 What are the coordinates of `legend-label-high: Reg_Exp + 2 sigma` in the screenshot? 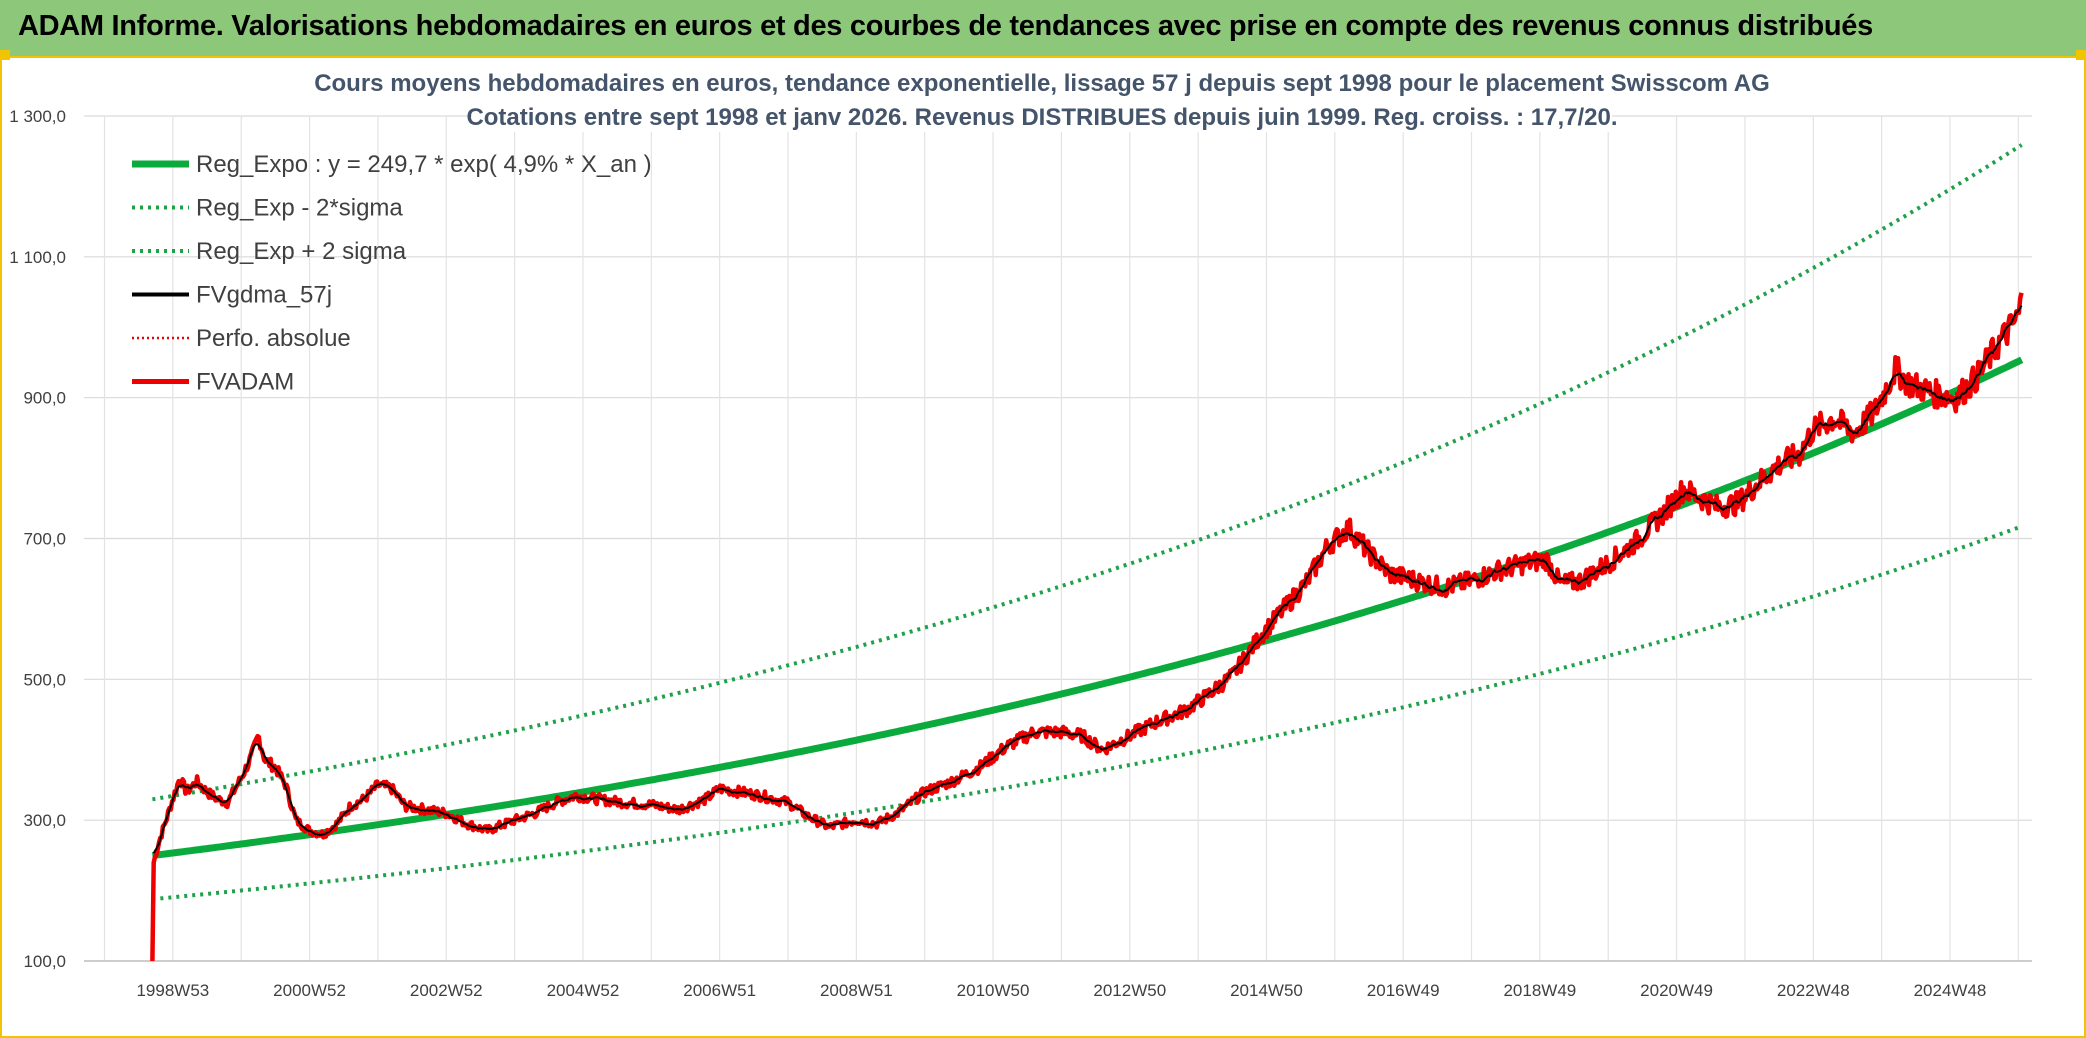 It's located at (301, 251).